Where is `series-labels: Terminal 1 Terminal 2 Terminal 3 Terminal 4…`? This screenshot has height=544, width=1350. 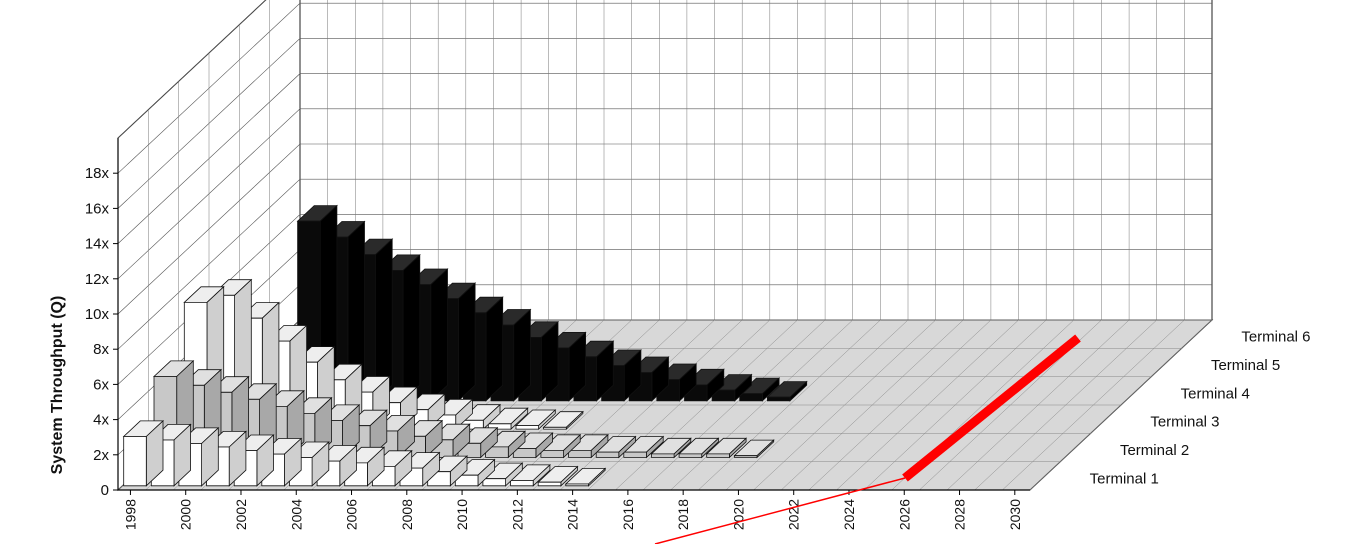 series-labels: Terminal 1 Terminal 2 Terminal 3 Terminal 4… is located at coordinates (1200, 408).